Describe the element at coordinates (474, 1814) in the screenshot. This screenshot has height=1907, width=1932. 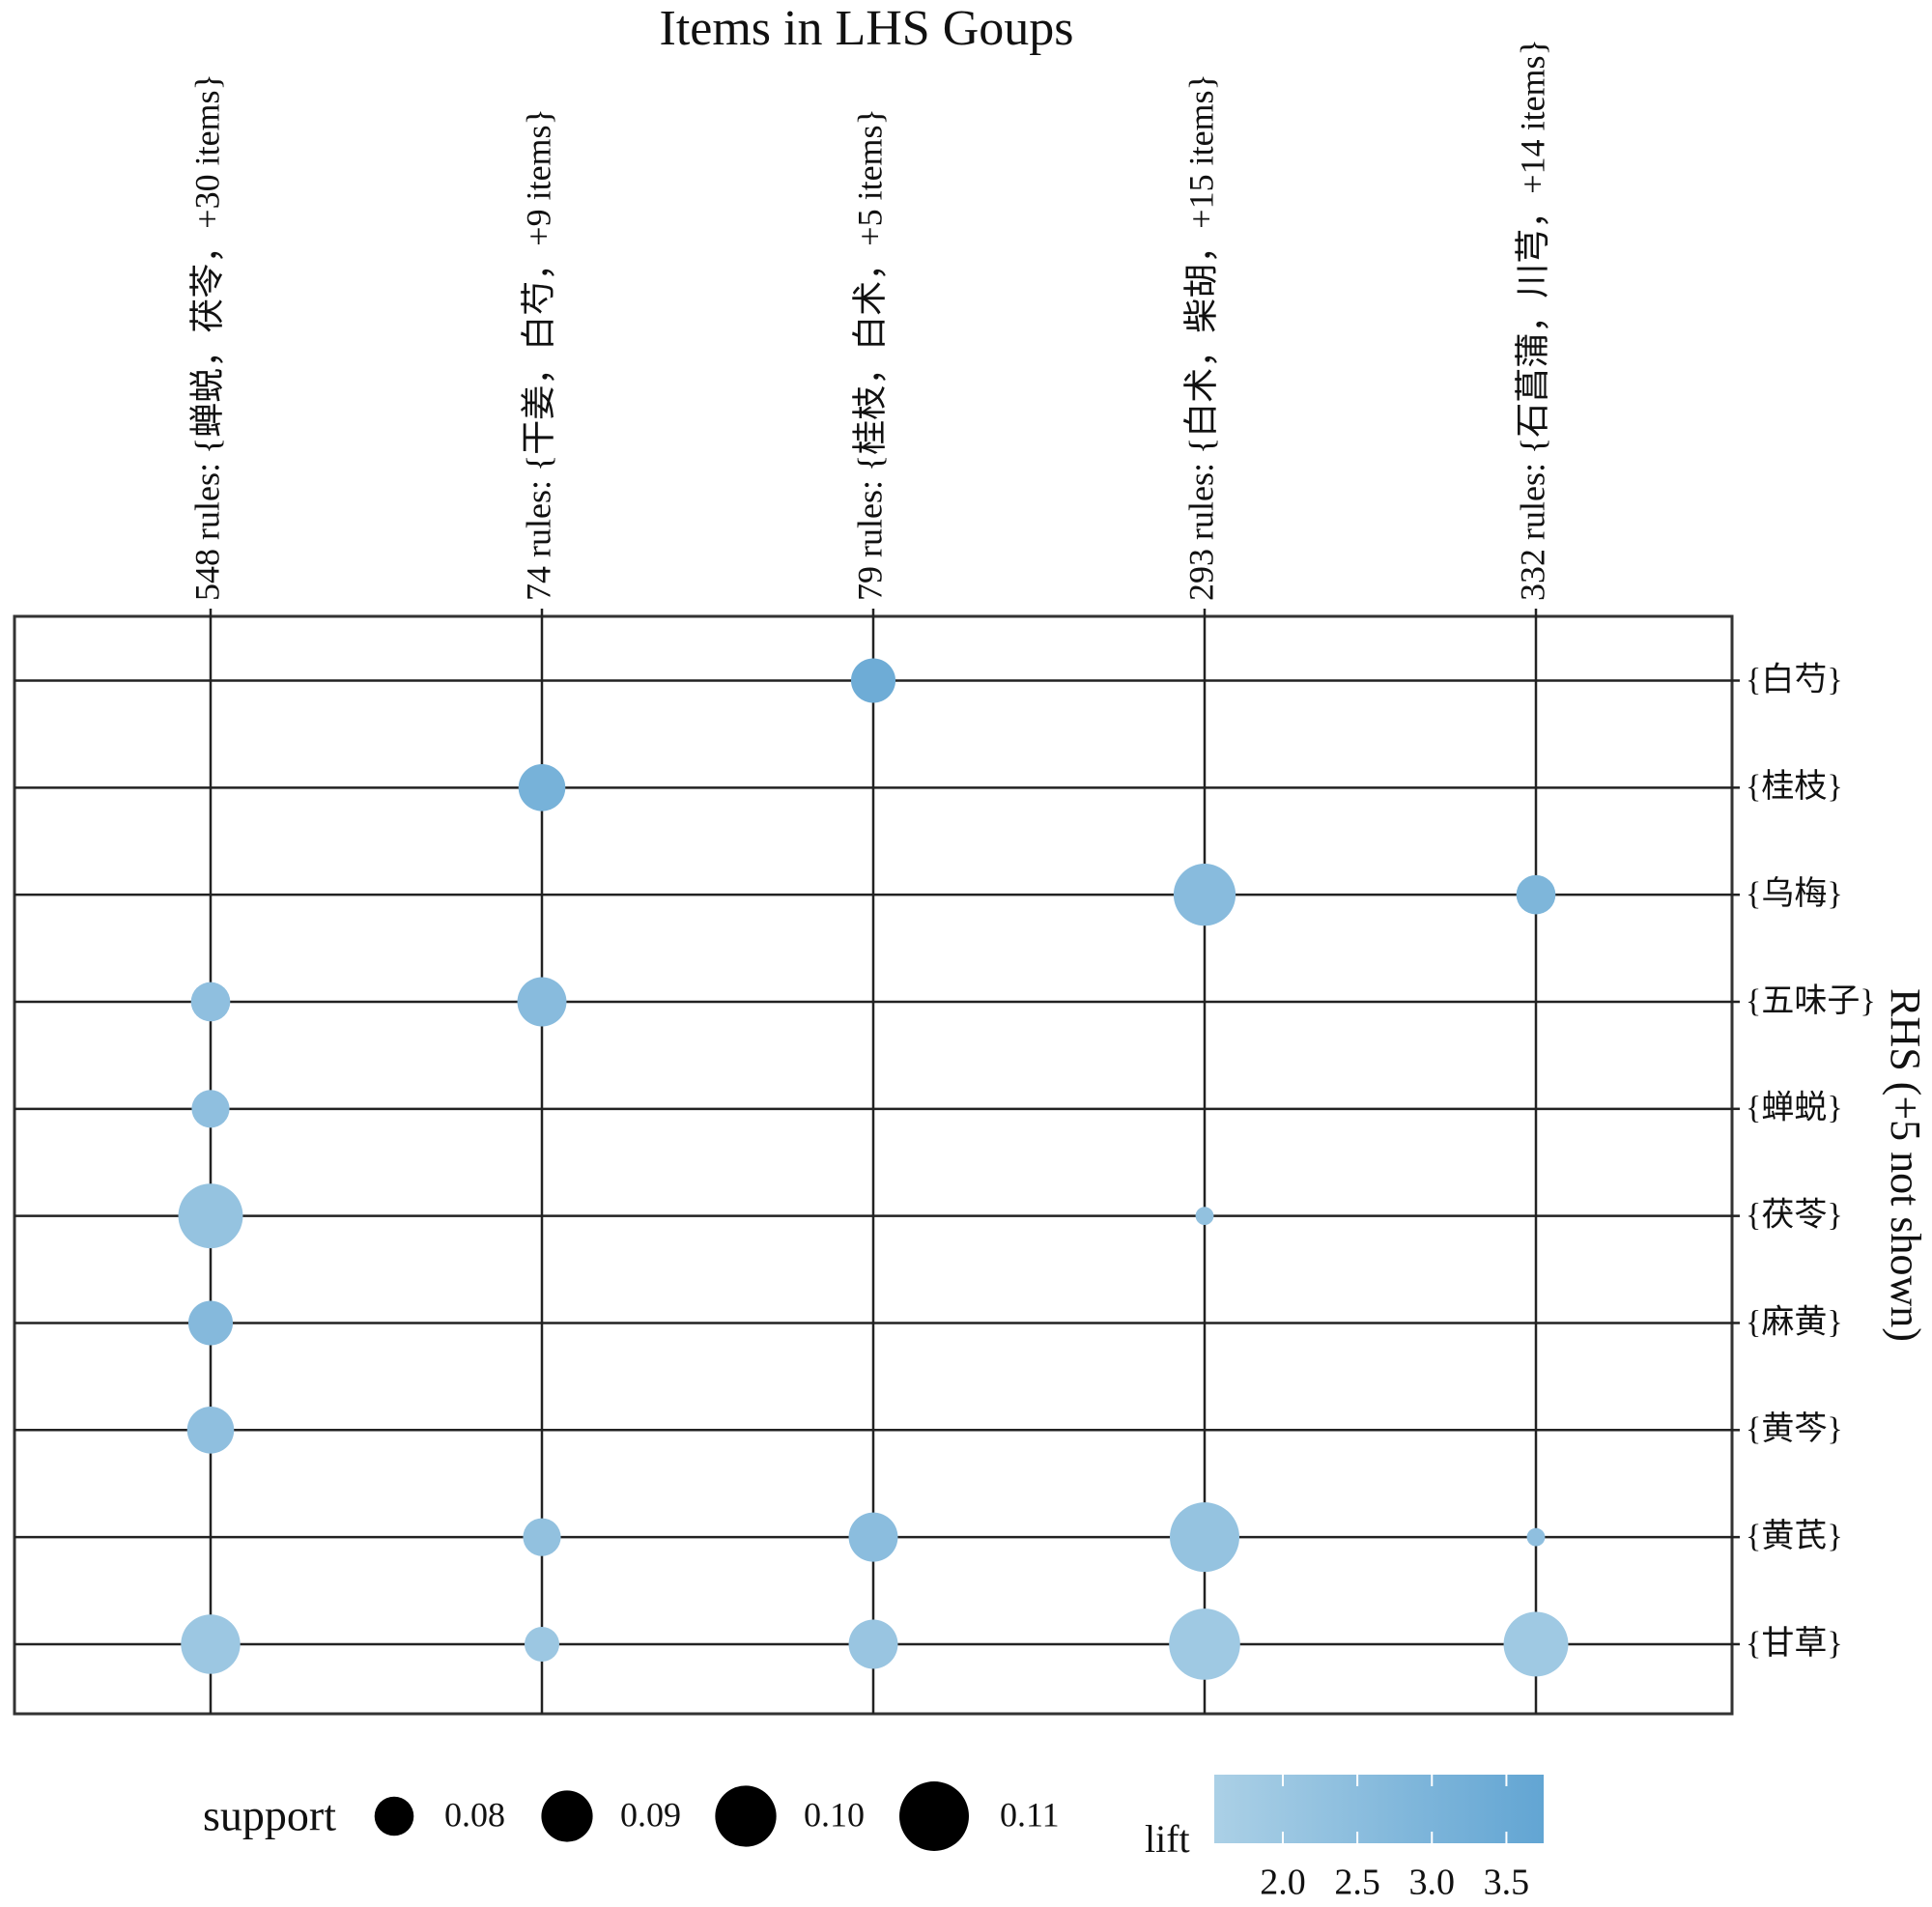
I see `size-legend-label: 0.08` at that location.